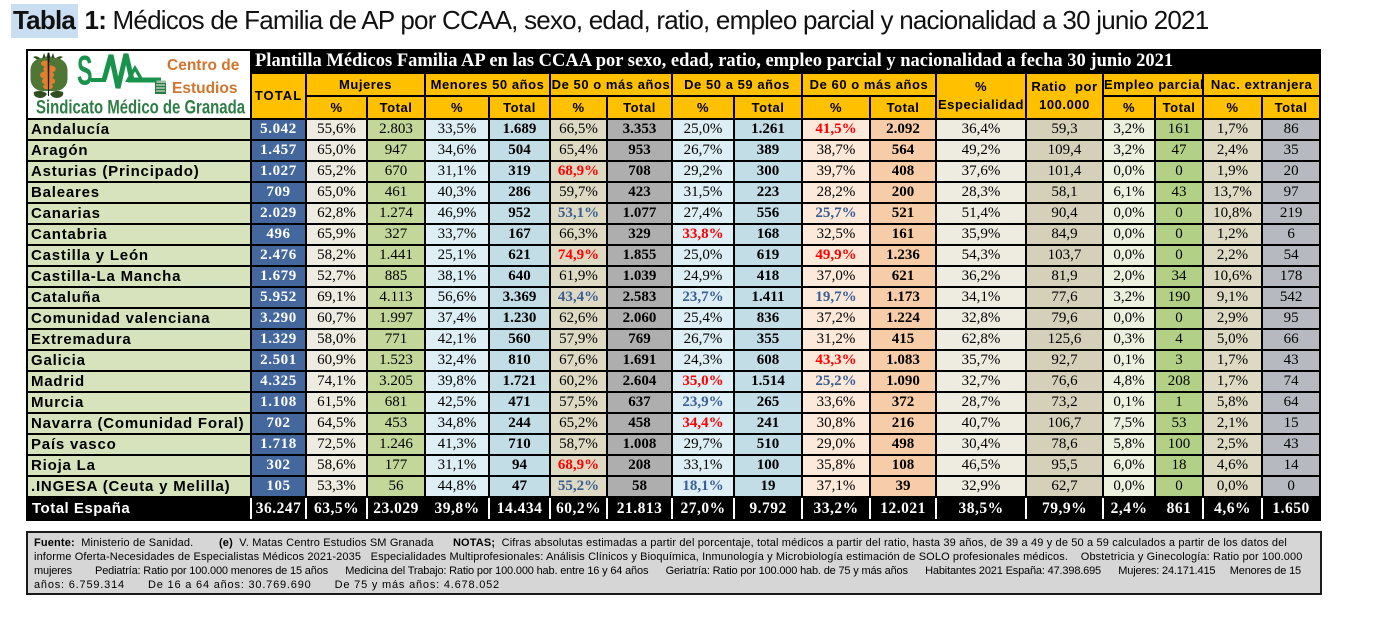 The height and width of the screenshot is (620, 1384). What do you see at coordinates (204, 88) in the screenshot?
I see `svg-text: Estudios` at bounding box center [204, 88].